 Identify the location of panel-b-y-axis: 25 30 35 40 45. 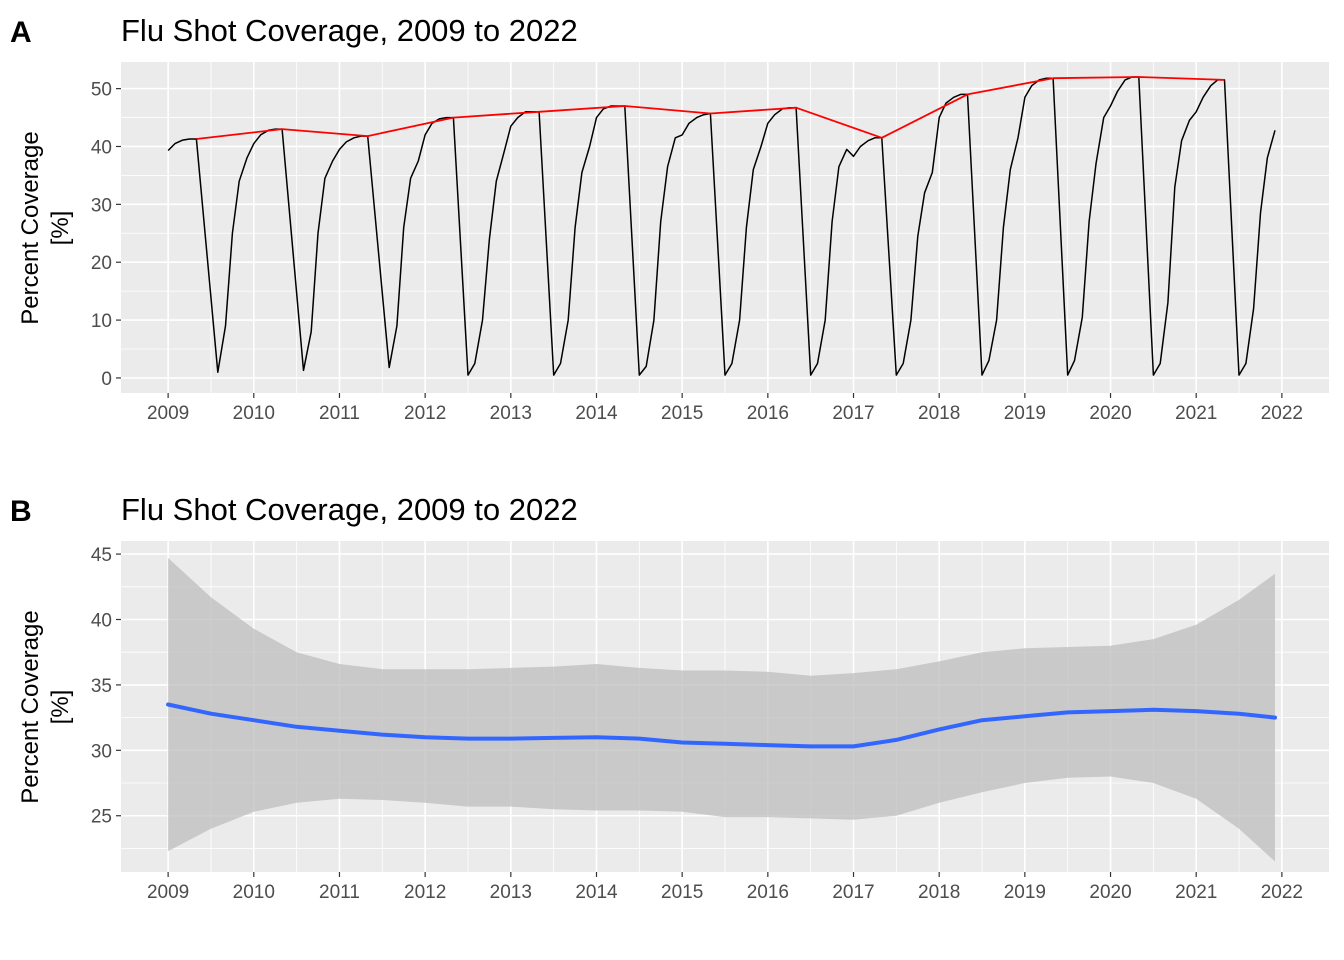
(106, 686).